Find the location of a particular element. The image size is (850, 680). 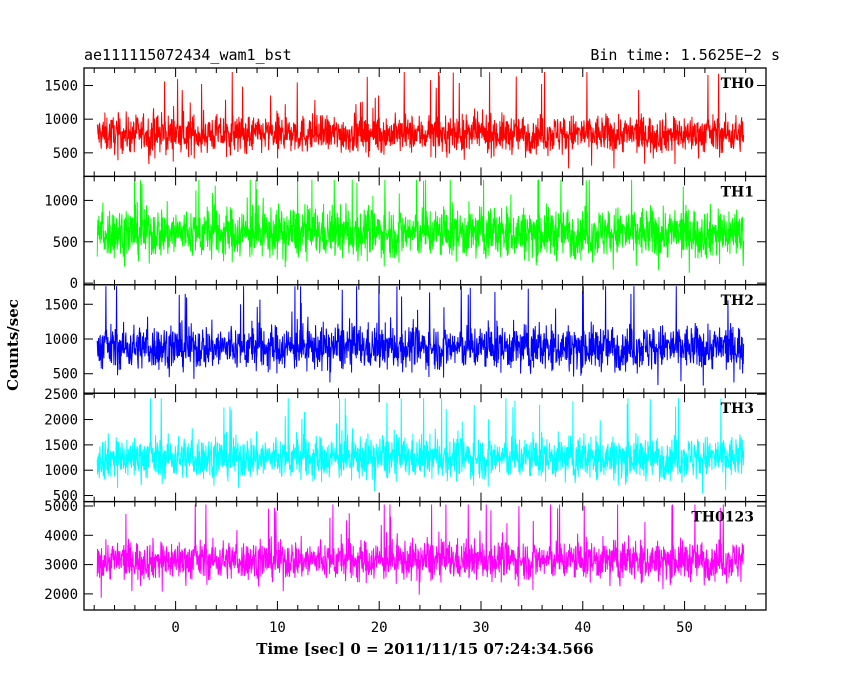

panel-th3: 500 1000 1500 2000 2500 TH3 is located at coordinates (405, 446).